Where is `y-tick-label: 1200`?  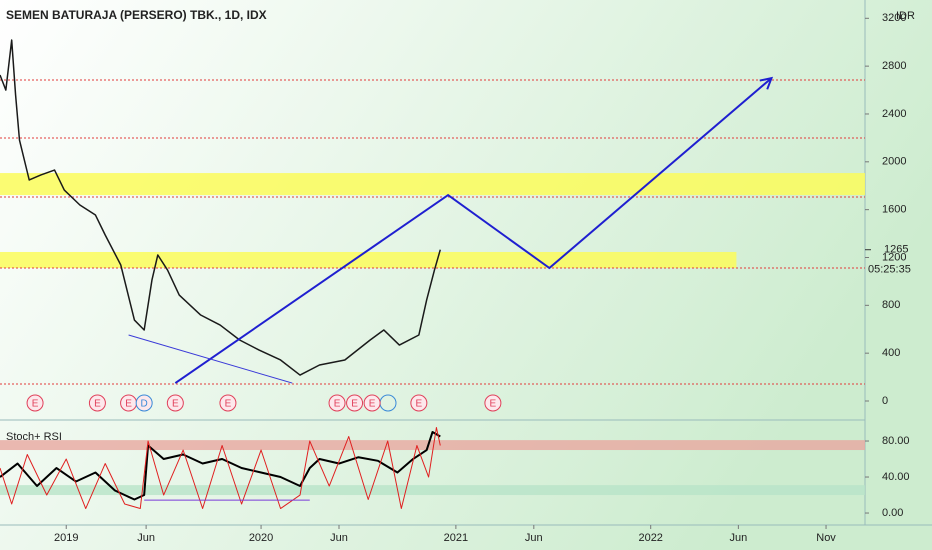 y-tick-label: 1200 is located at coordinates (894, 257).